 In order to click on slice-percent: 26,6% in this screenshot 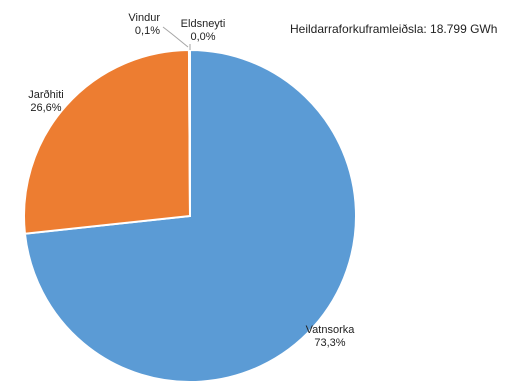, I will do `click(45, 108)`.